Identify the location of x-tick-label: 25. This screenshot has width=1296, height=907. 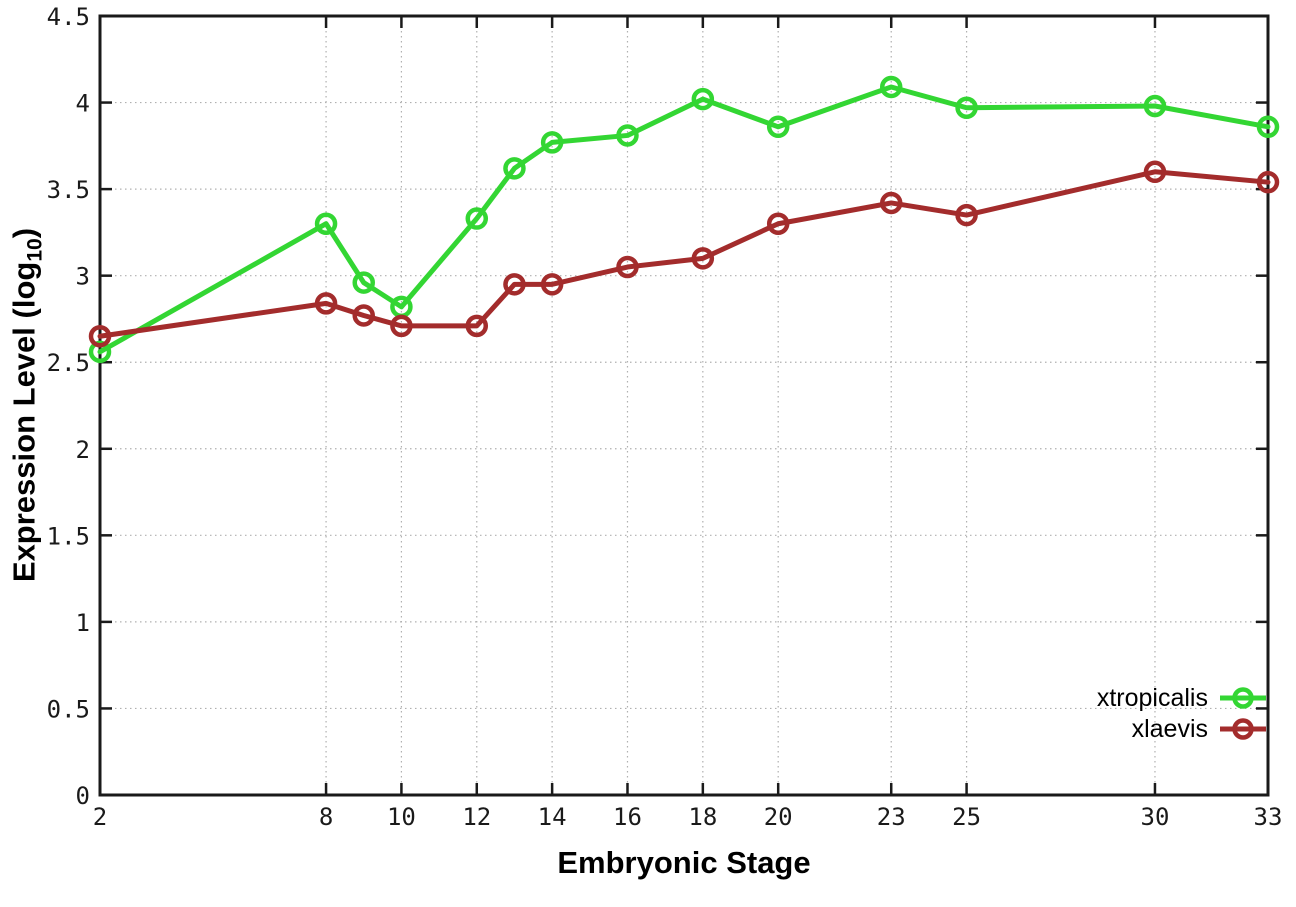
(966, 817).